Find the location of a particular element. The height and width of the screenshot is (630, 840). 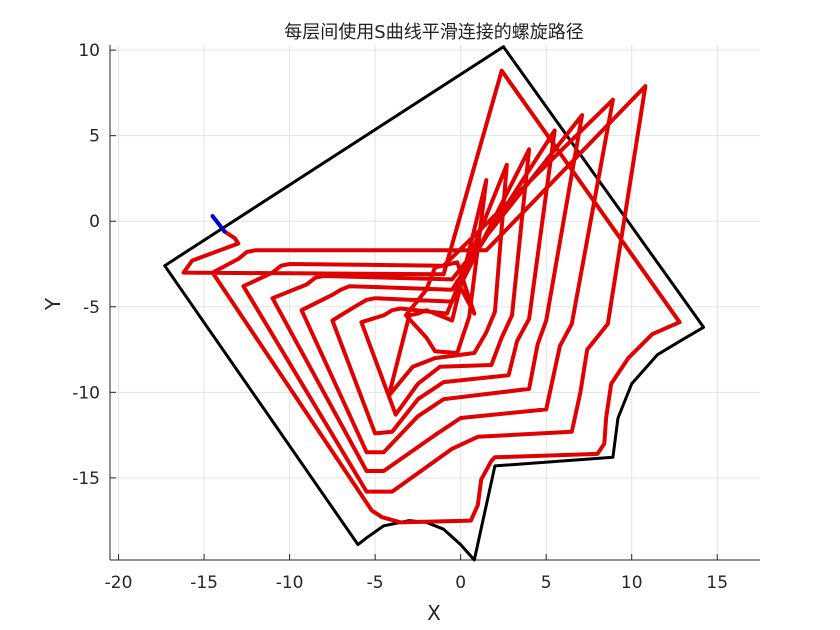

y-tick-label: -5 is located at coordinates (91, 308).